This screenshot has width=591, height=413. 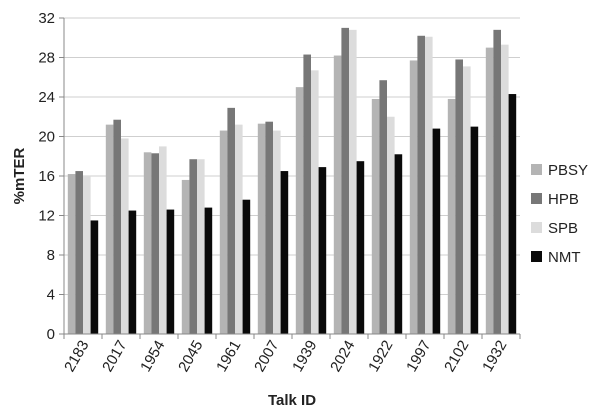 I want to click on bar-nmt-1932, so click(x=512, y=214).